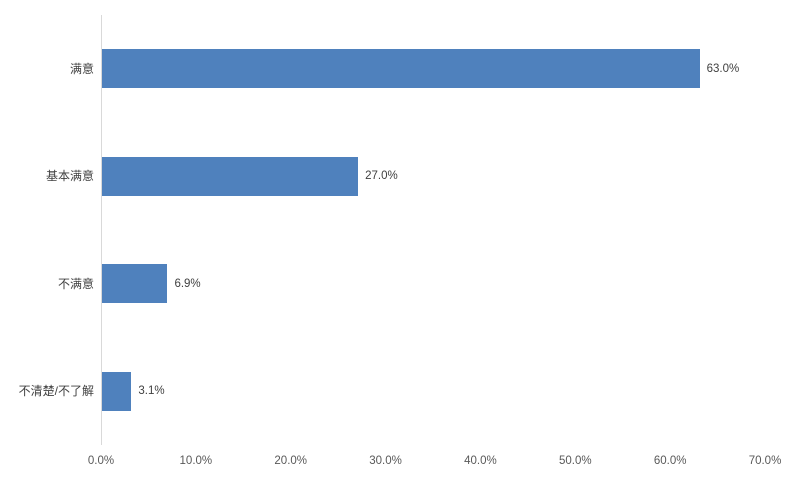 This screenshot has height=500, width=800. What do you see at coordinates (69, 176) in the screenshot?
I see `category-label: 基本满意` at bounding box center [69, 176].